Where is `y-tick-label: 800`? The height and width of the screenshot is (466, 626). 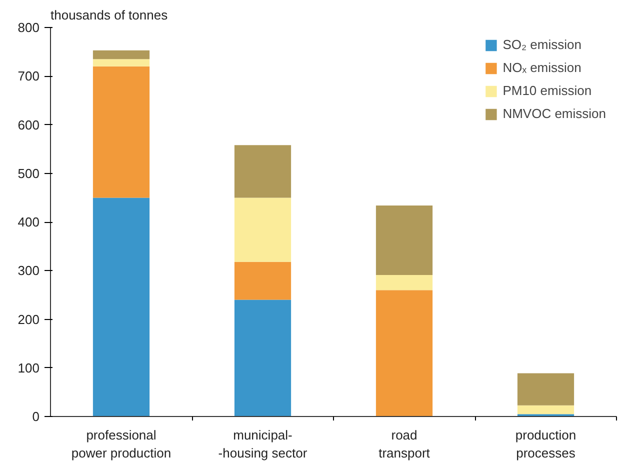
y-tick-label: 800 is located at coordinates (29, 27).